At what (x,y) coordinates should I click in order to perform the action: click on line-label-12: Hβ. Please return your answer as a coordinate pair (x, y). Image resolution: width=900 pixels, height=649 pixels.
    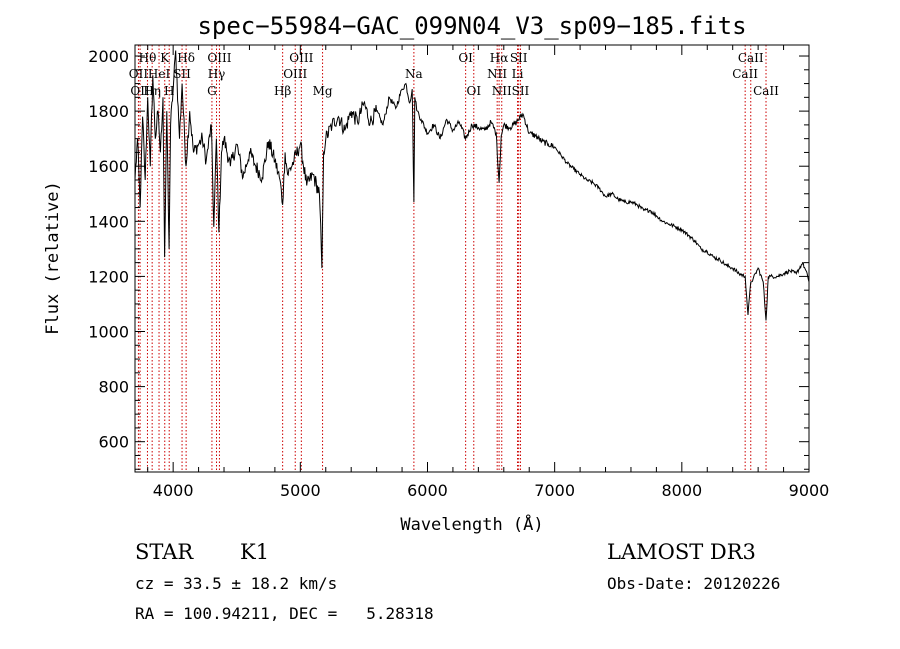
    Looking at the image, I should click on (282, 91).